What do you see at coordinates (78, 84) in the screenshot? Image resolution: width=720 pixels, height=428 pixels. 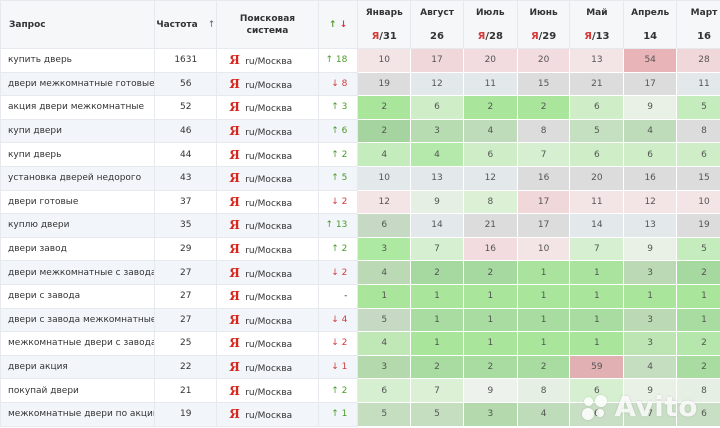 I see `query-cell: двери межкомнатные готовые` at bounding box center [78, 84].